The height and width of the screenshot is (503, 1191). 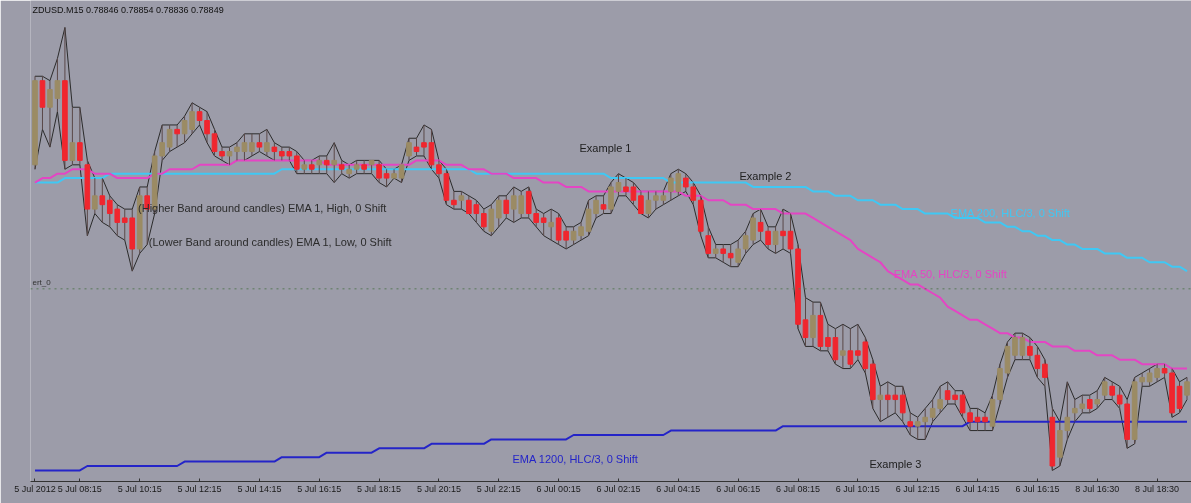 What do you see at coordinates (575, 458) in the screenshot?
I see `series-label: EMA 1200, HLC/3, 0 Shift` at bounding box center [575, 458].